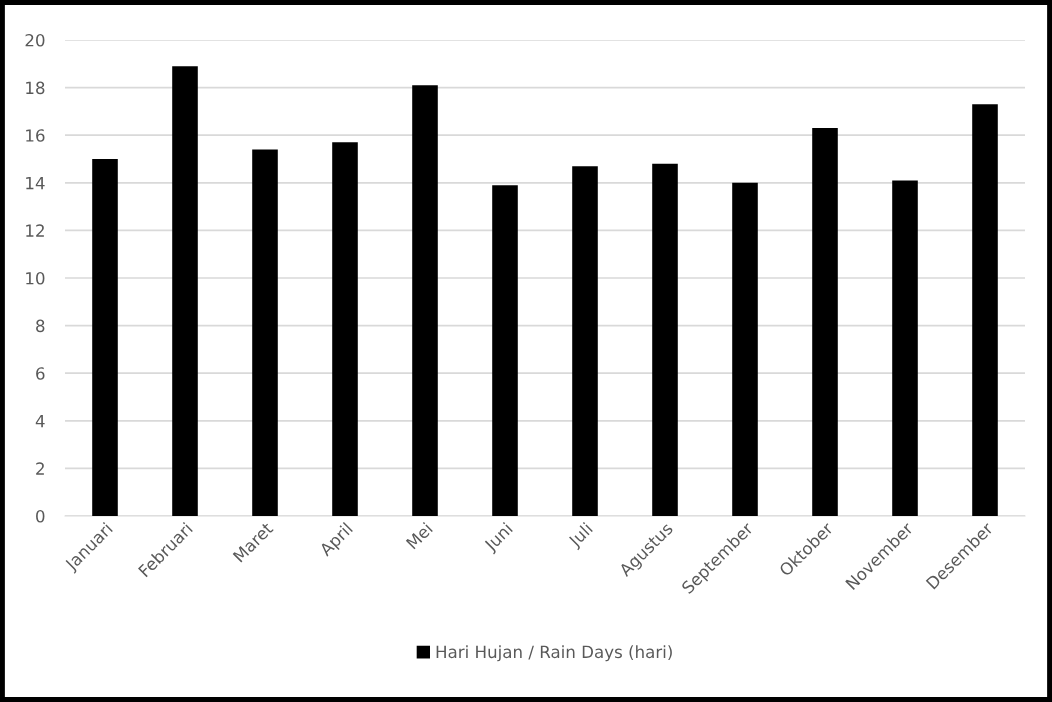  What do you see at coordinates (40, 373) in the screenshot?
I see `y-tick-label: 6` at bounding box center [40, 373].